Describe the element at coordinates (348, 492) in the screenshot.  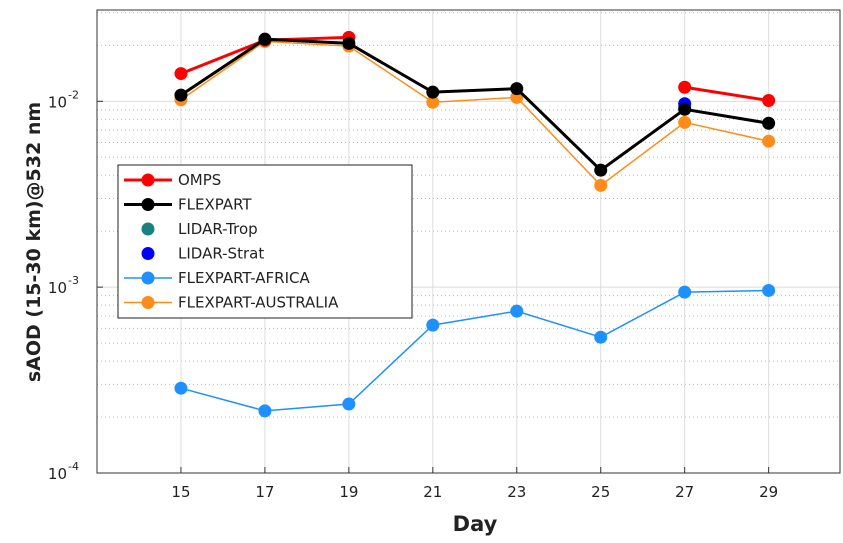
I see `x-tick-label: 19` at that location.